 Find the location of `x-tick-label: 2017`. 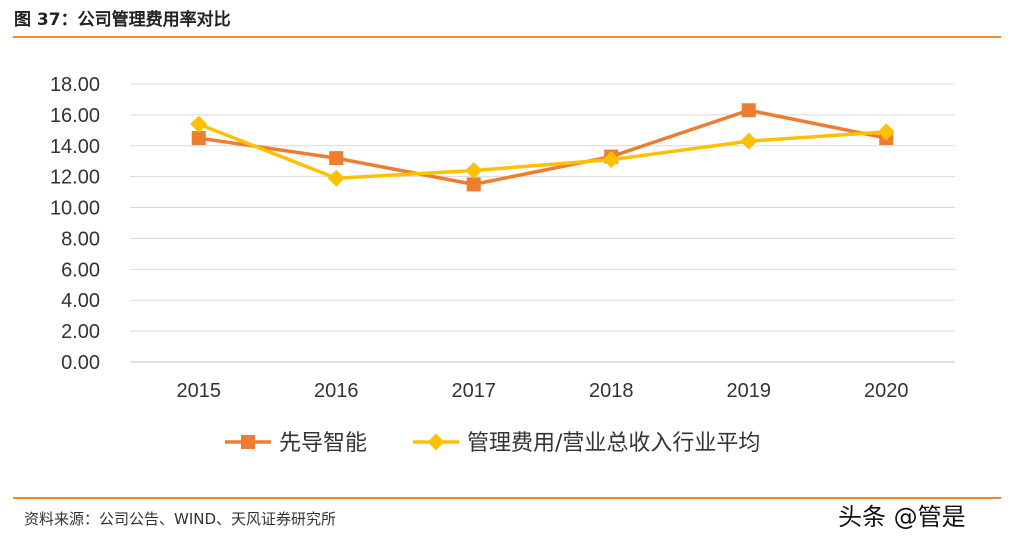

x-tick-label: 2017 is located at coordinates (474, 391).